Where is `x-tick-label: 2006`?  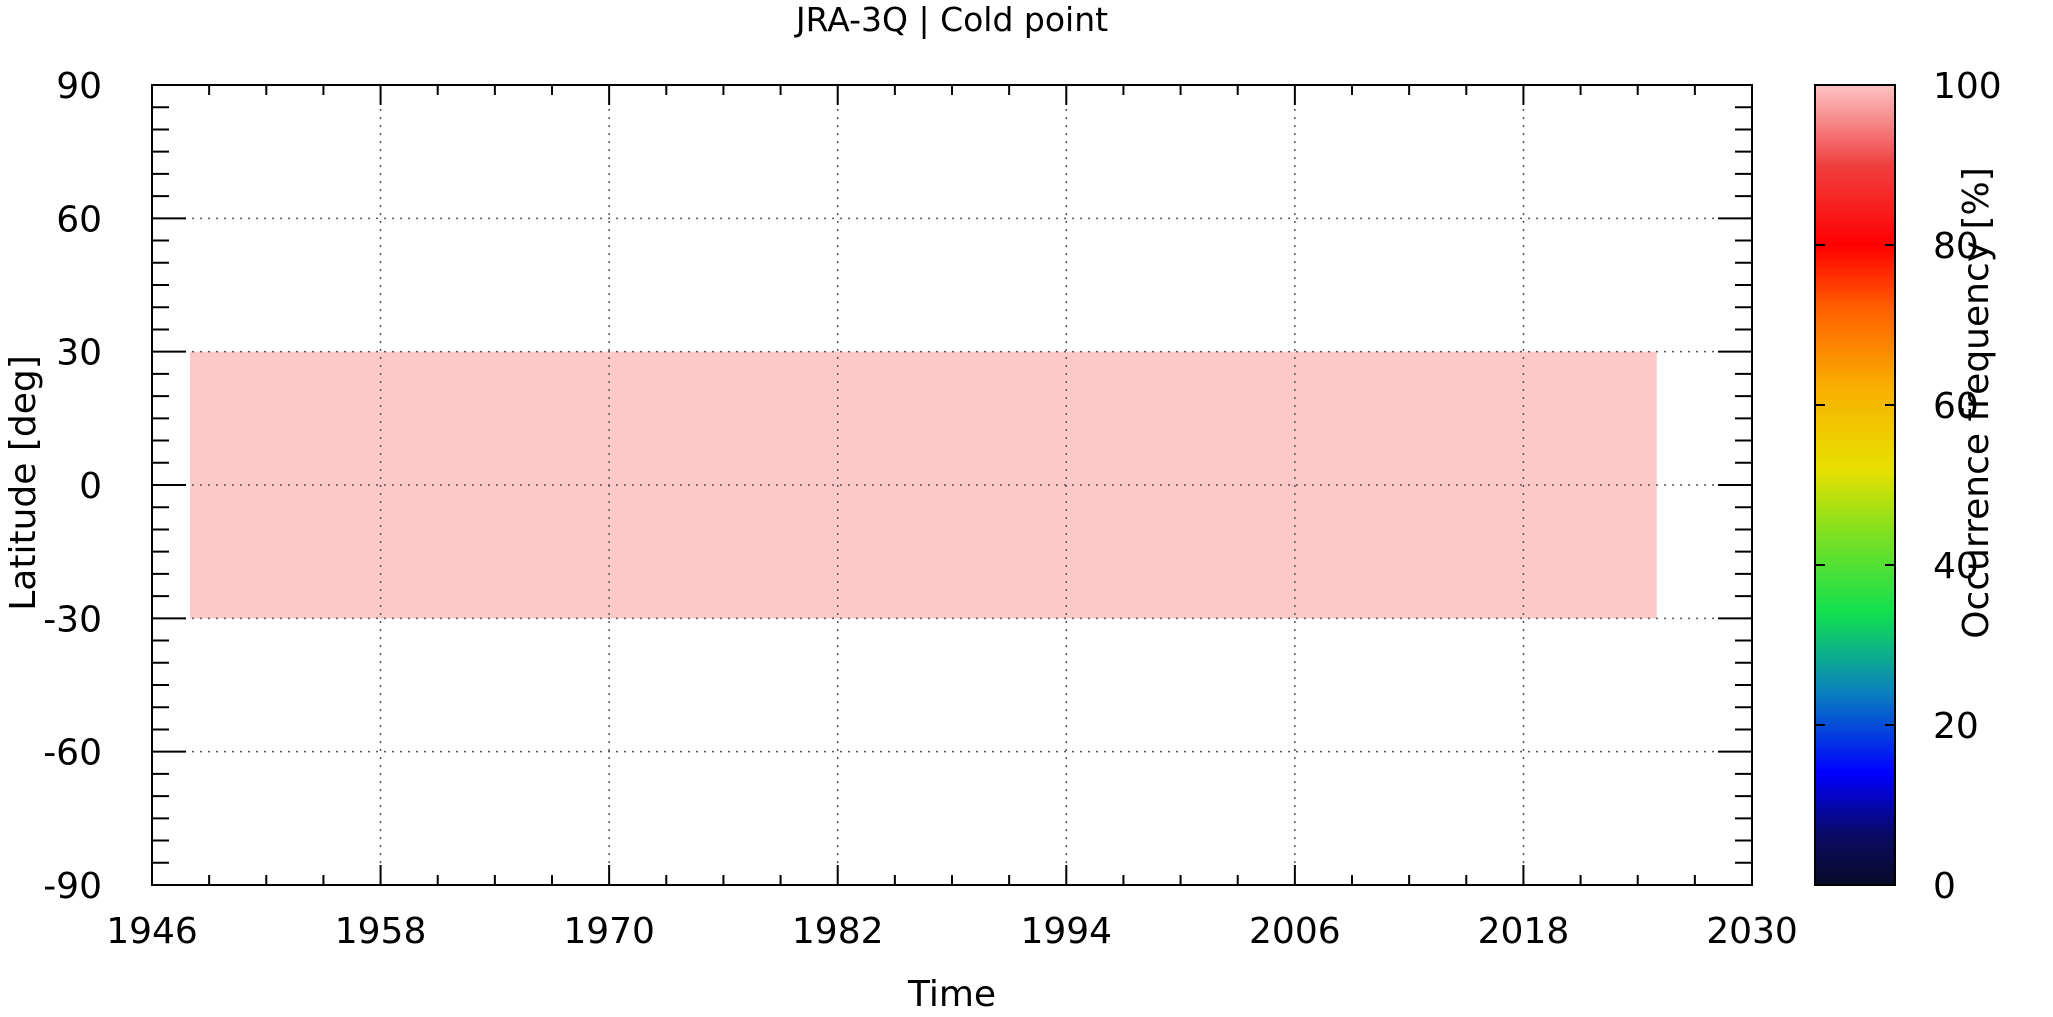 x-tick-label: 2006 is located at coordinates (1295, 931).